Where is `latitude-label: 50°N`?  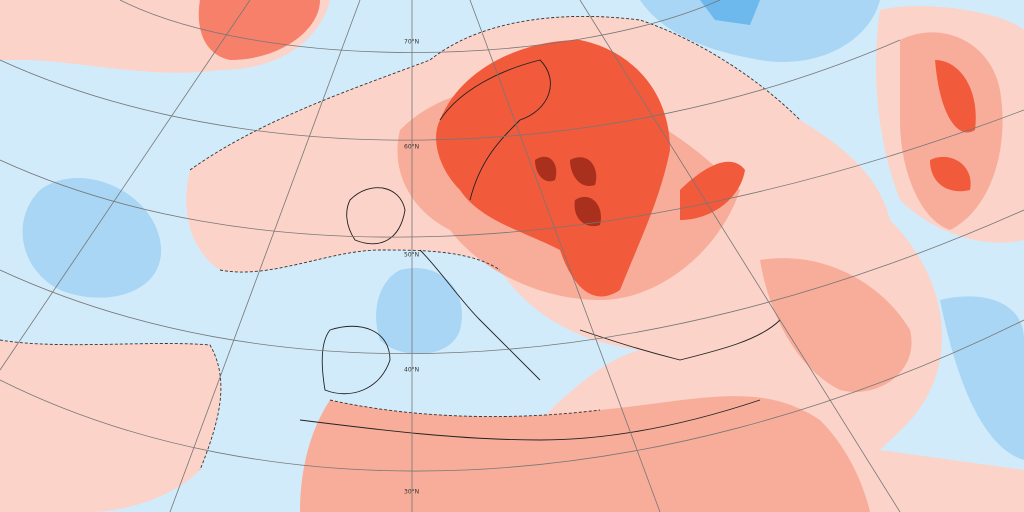 latitude-label: 50°N is located at coordinates (411, 255).